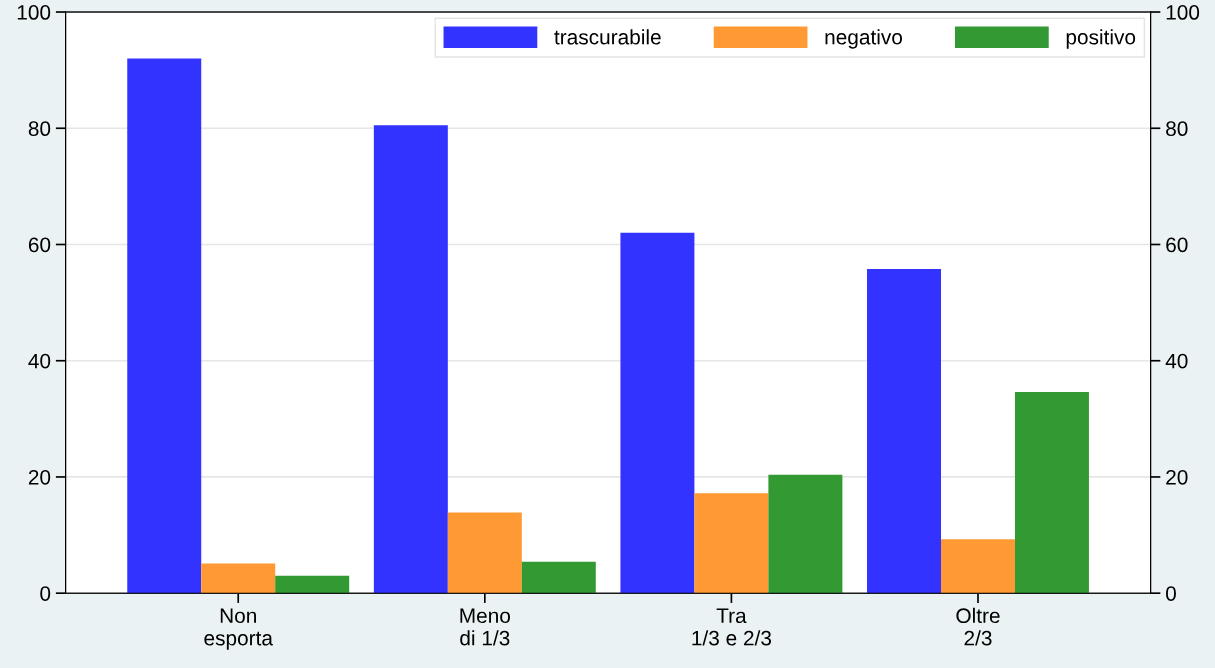  I want to click on y-tick-label: 40, so click(39, 361).